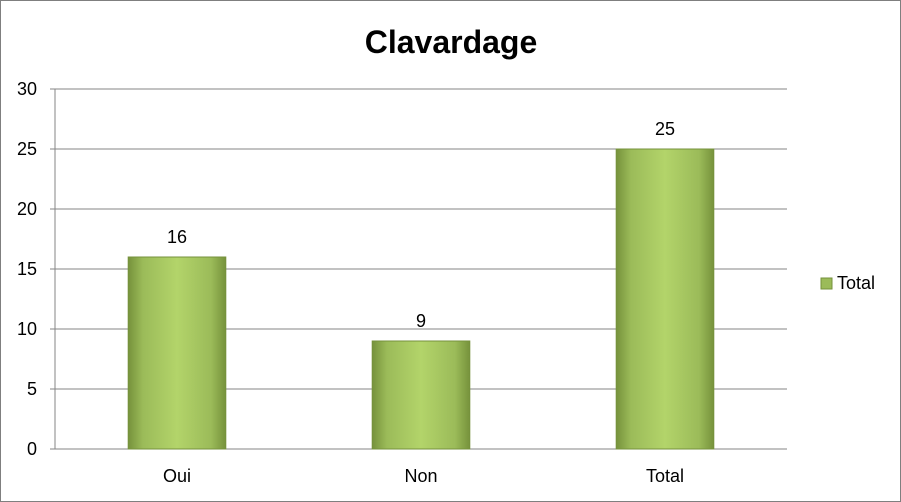  What do you see at coordinates (32, 389) in the screenshot?
I see `y-tick-label: 5` at bounding box center [32, 389].